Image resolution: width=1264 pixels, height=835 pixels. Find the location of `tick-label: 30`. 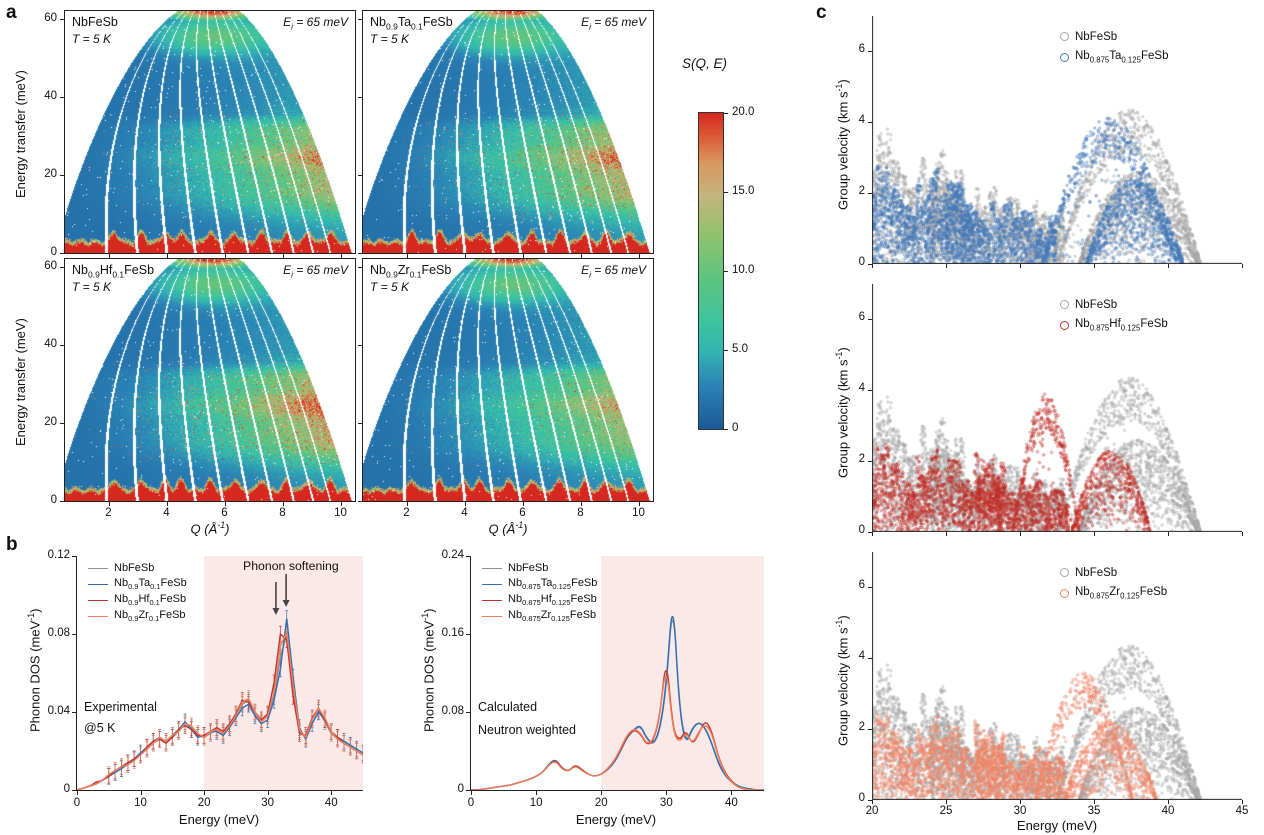

tick-label: 30 is located at coordinates (1020, 811).